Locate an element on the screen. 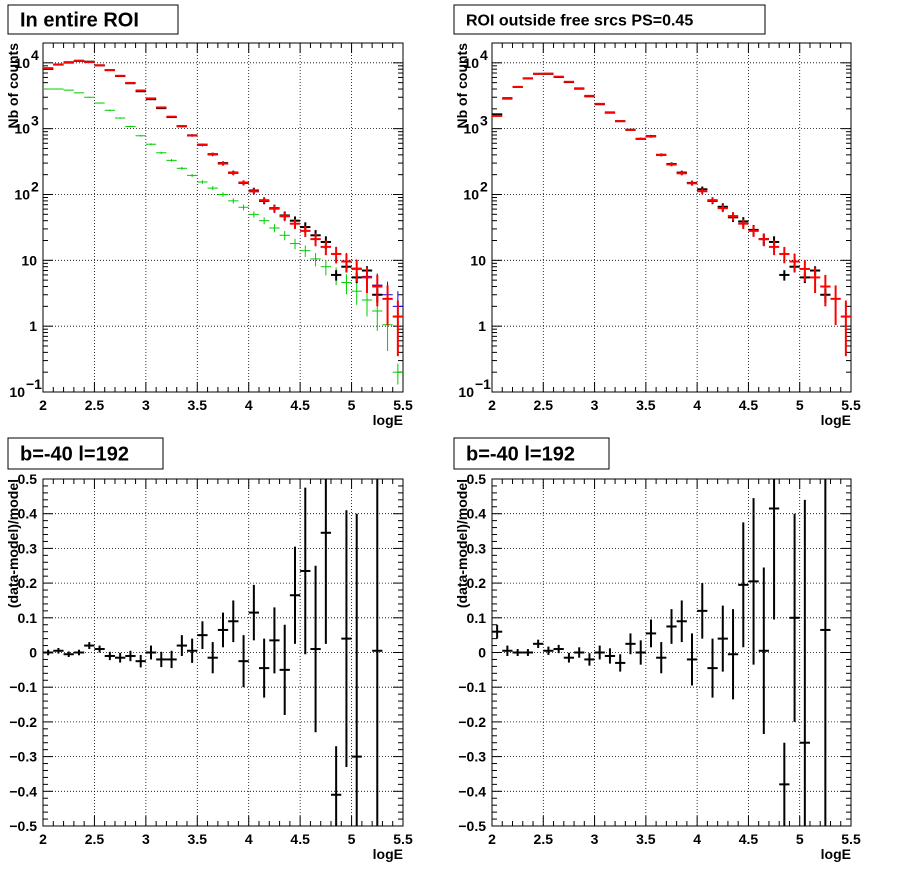 Image resolution: width=898 pixels, height=871 pixels. x-tick-label: 4.5 is located at coordinates (749, 839).